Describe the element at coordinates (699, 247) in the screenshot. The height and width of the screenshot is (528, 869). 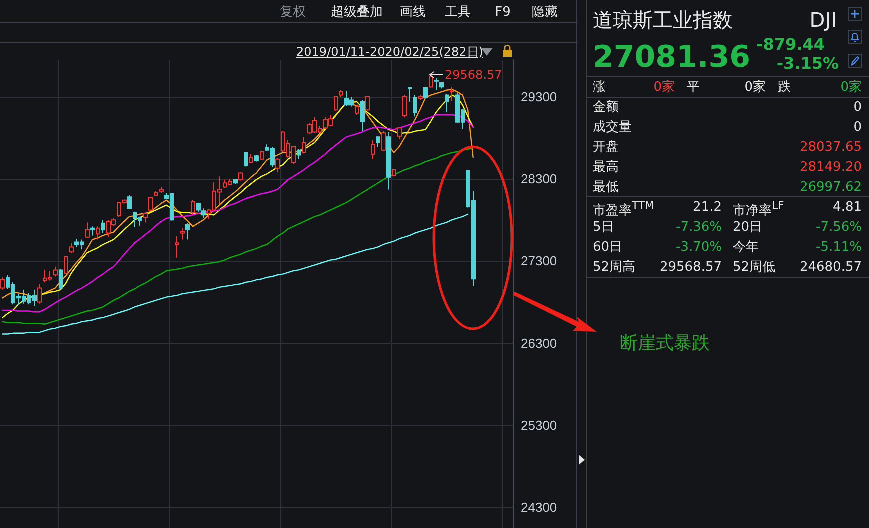
I see `text: -3.70%` at that location.